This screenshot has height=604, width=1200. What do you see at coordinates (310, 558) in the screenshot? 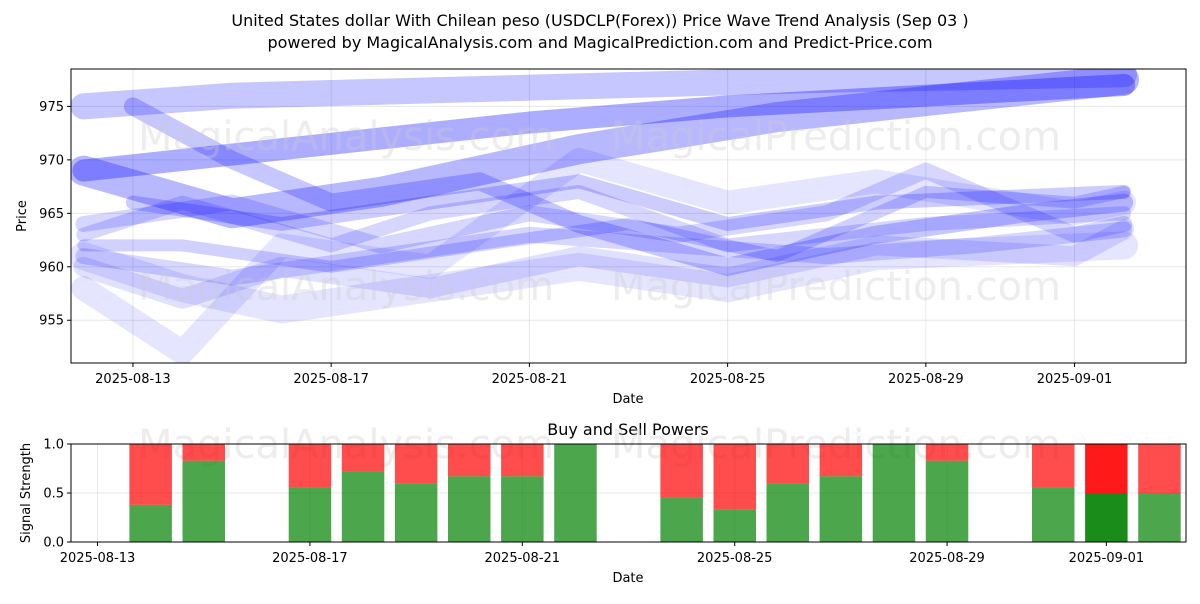
I see `power-x-tick-label: 2025-08-17` at bounding box center [310, 558].